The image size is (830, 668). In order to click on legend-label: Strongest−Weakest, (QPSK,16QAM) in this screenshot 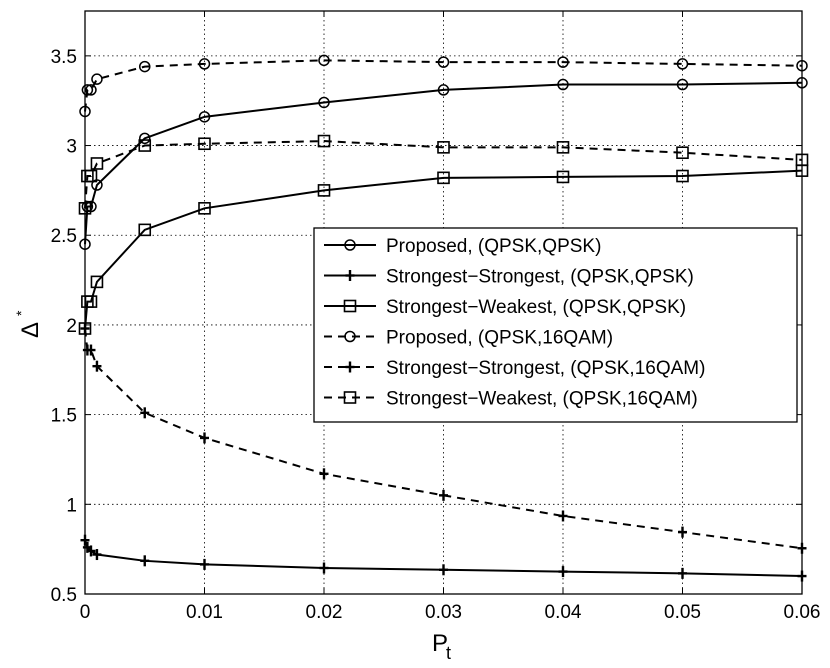, I will do `click(542, 399)`.